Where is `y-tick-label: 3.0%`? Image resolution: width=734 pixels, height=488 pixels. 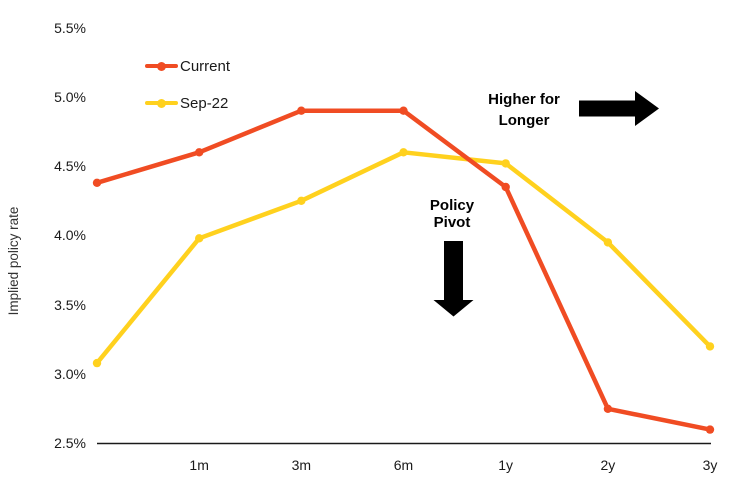 y-tick-label: 3.0% is located at coordinates (70, 374).